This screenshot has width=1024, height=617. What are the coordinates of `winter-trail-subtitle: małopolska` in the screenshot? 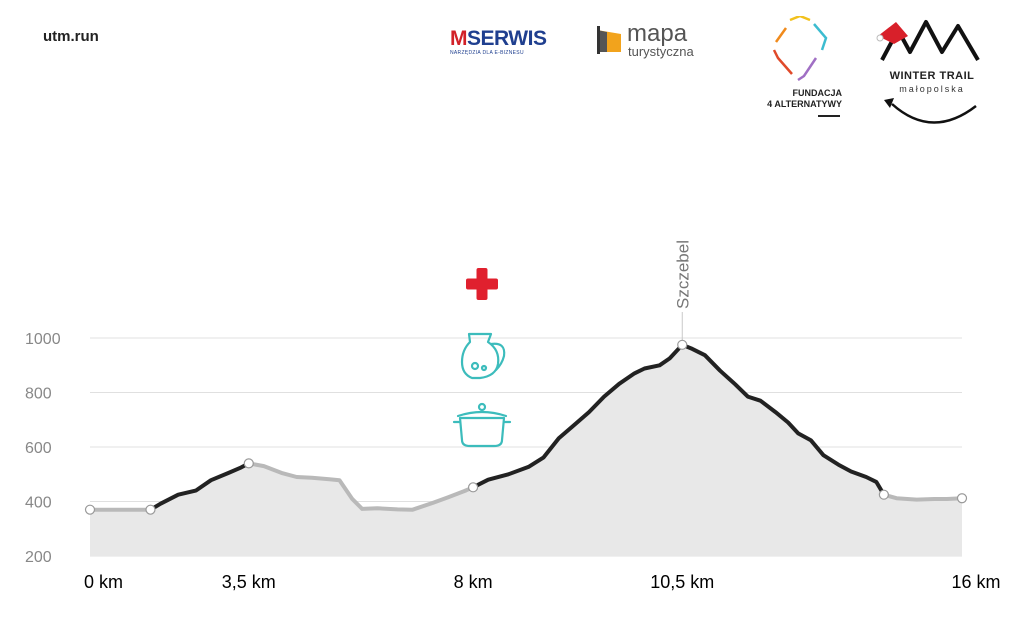 It's located at (932, 89).